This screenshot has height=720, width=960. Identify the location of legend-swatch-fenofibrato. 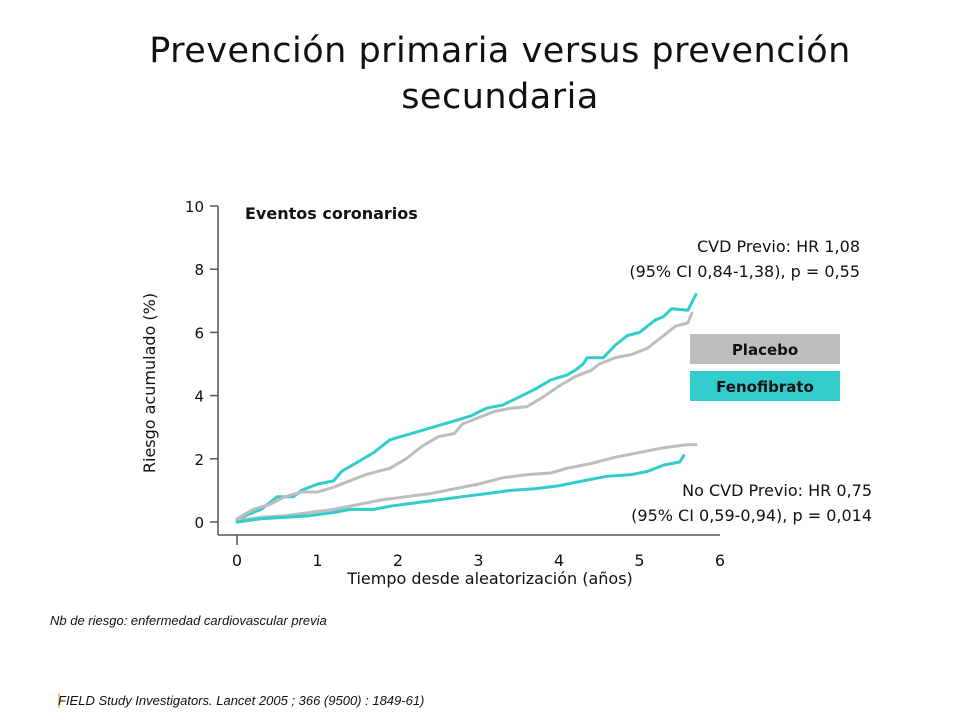
(765, 386).